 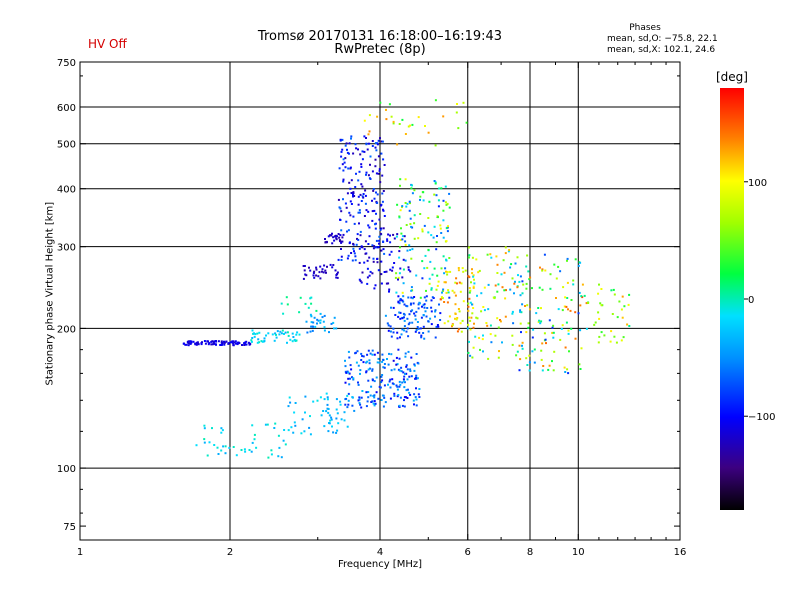 I want to click on y-tick-label: 500, so click(x=66, y=145).